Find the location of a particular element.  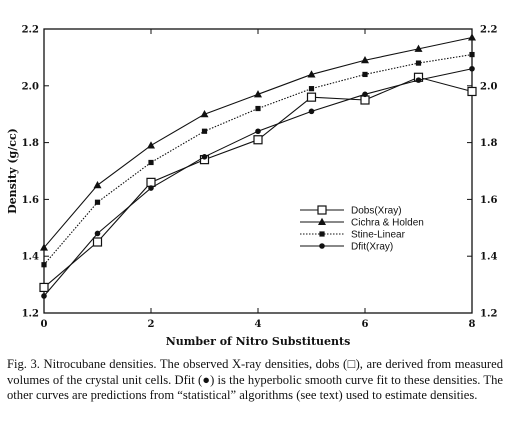

y-tick-label-left: 1.4 is located at coordinates (30, 257).